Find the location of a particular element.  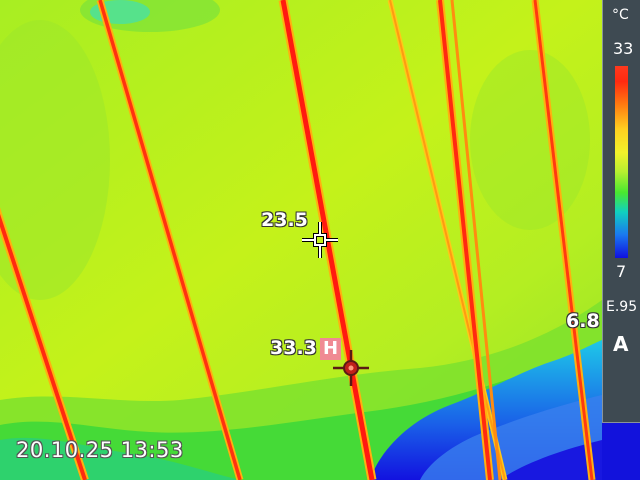

measurement-mode-label: A is located at coordinates (621, 344).